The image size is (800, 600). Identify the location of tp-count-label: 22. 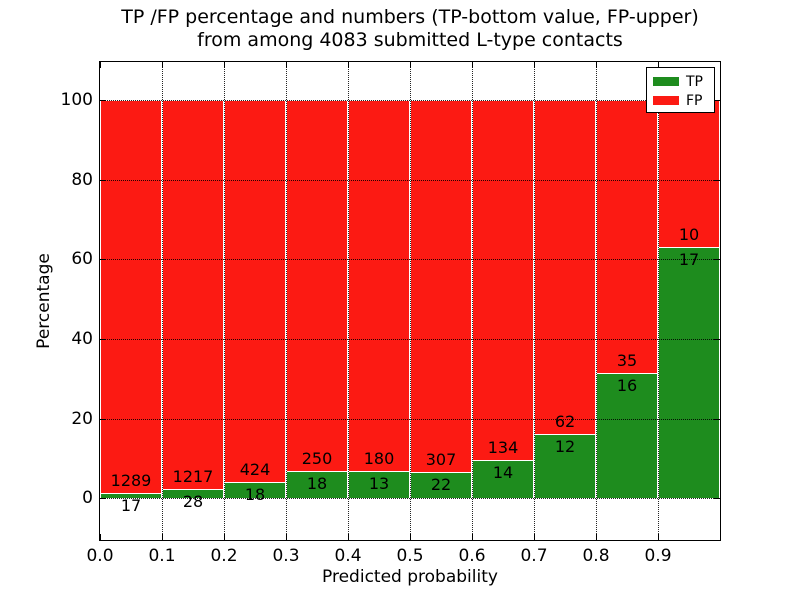
(441, 484).